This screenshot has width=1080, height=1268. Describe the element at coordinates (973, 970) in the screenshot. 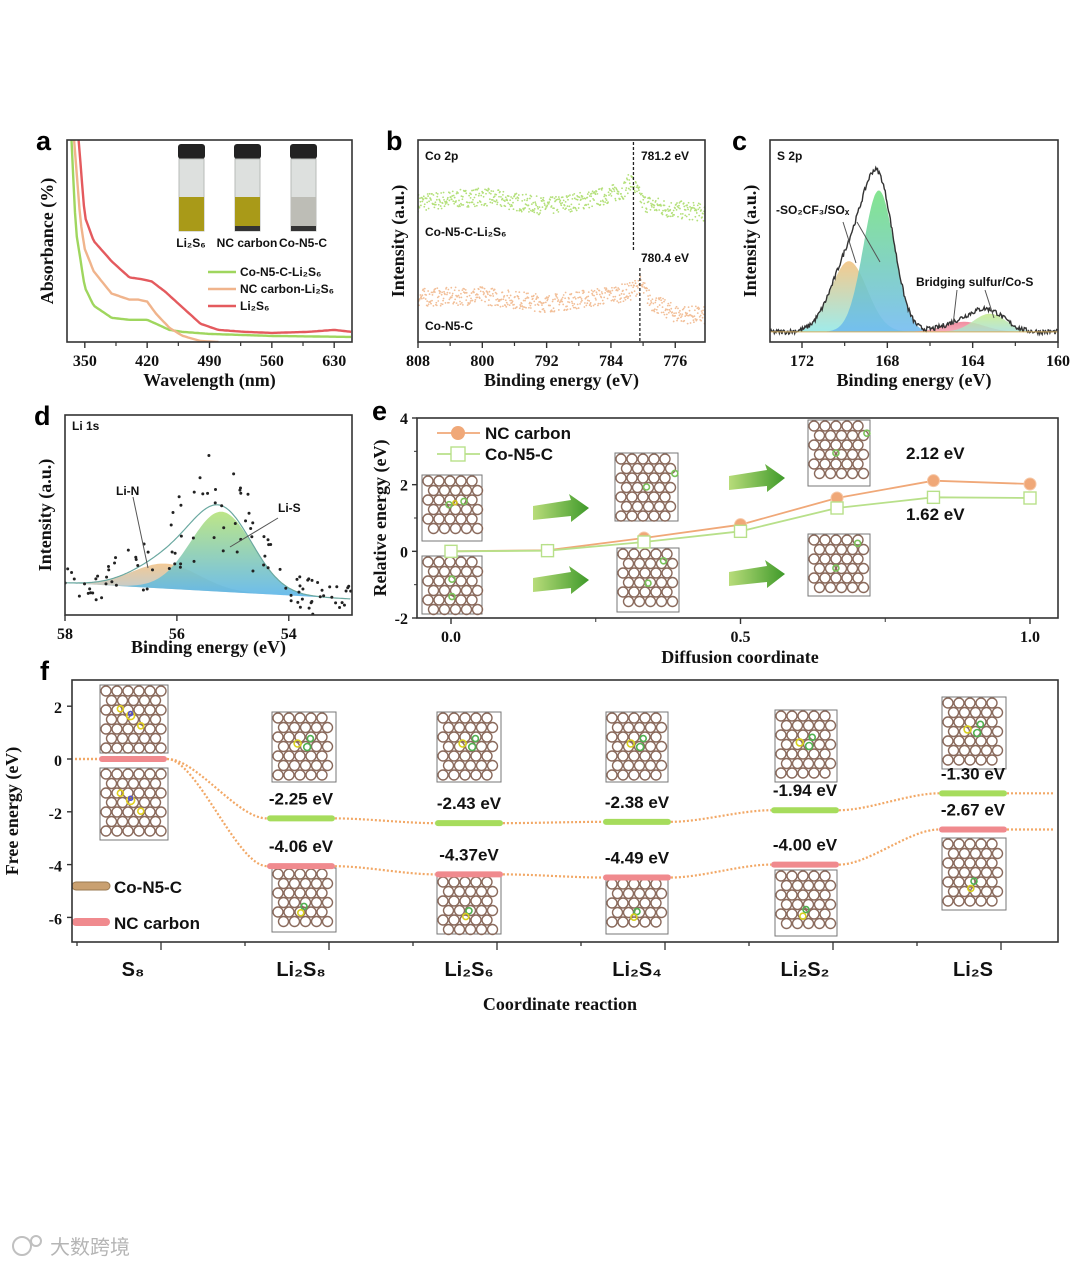

I see `category-label: Li₂S` at that location.